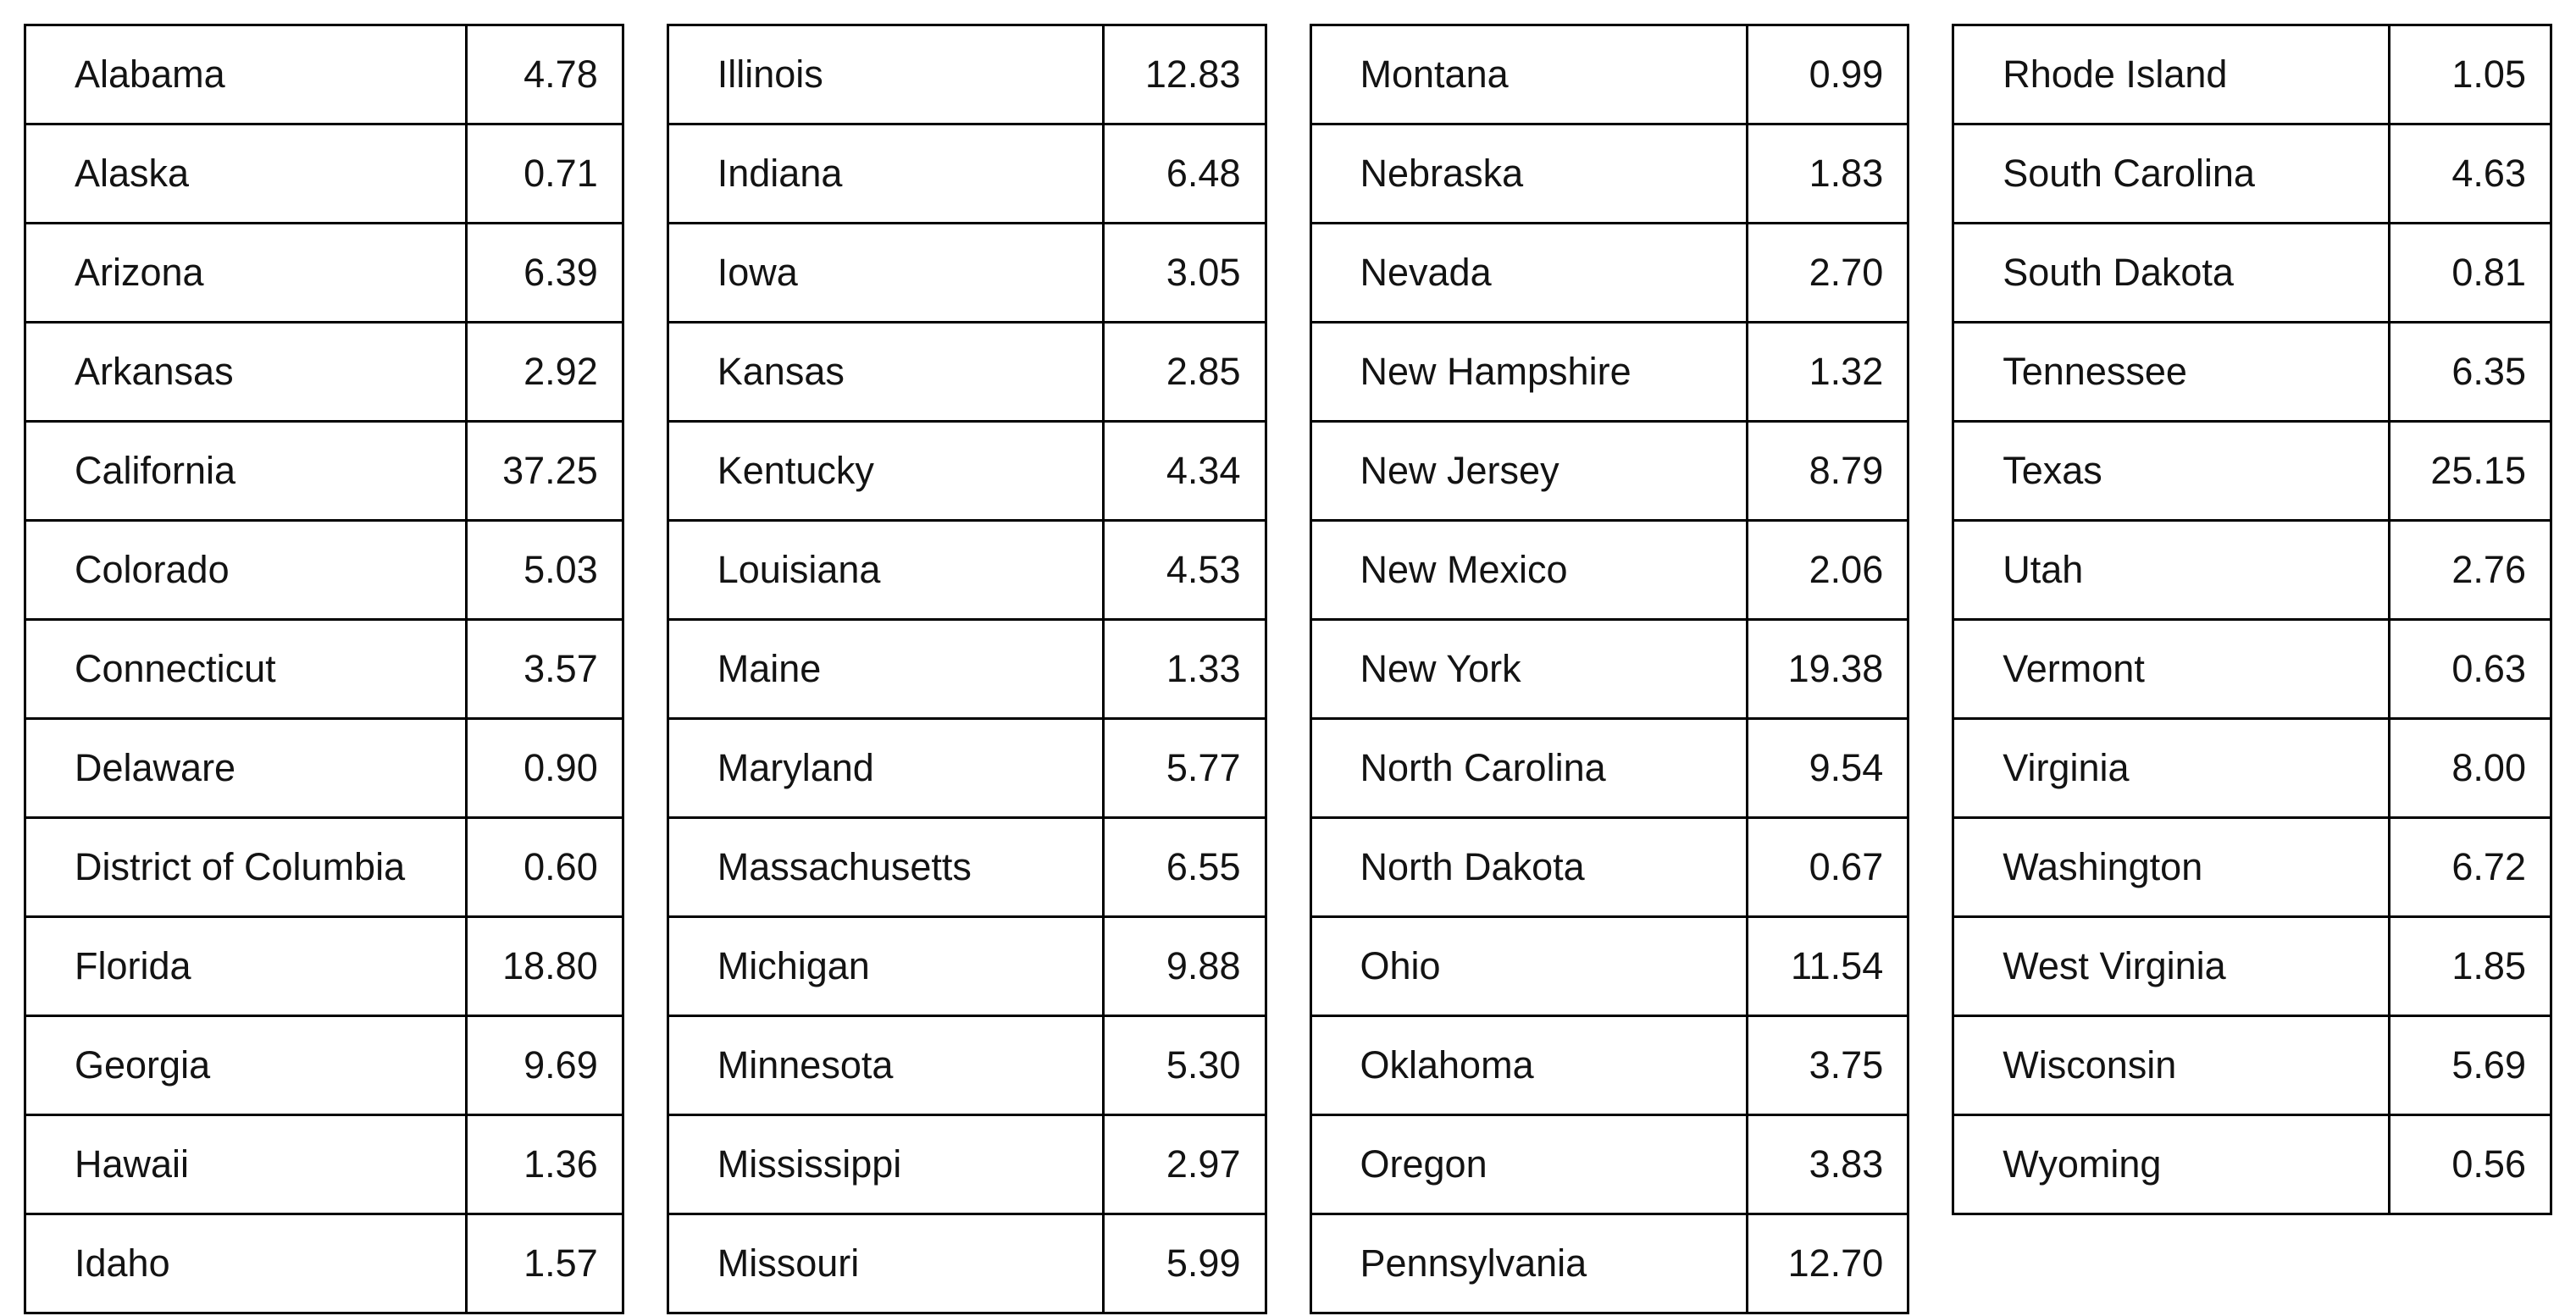 Image resolution: width=2576 pixels, height=1316 pixels. I want to click on table-row: New Jersey 8.79, so click(1609, 471).